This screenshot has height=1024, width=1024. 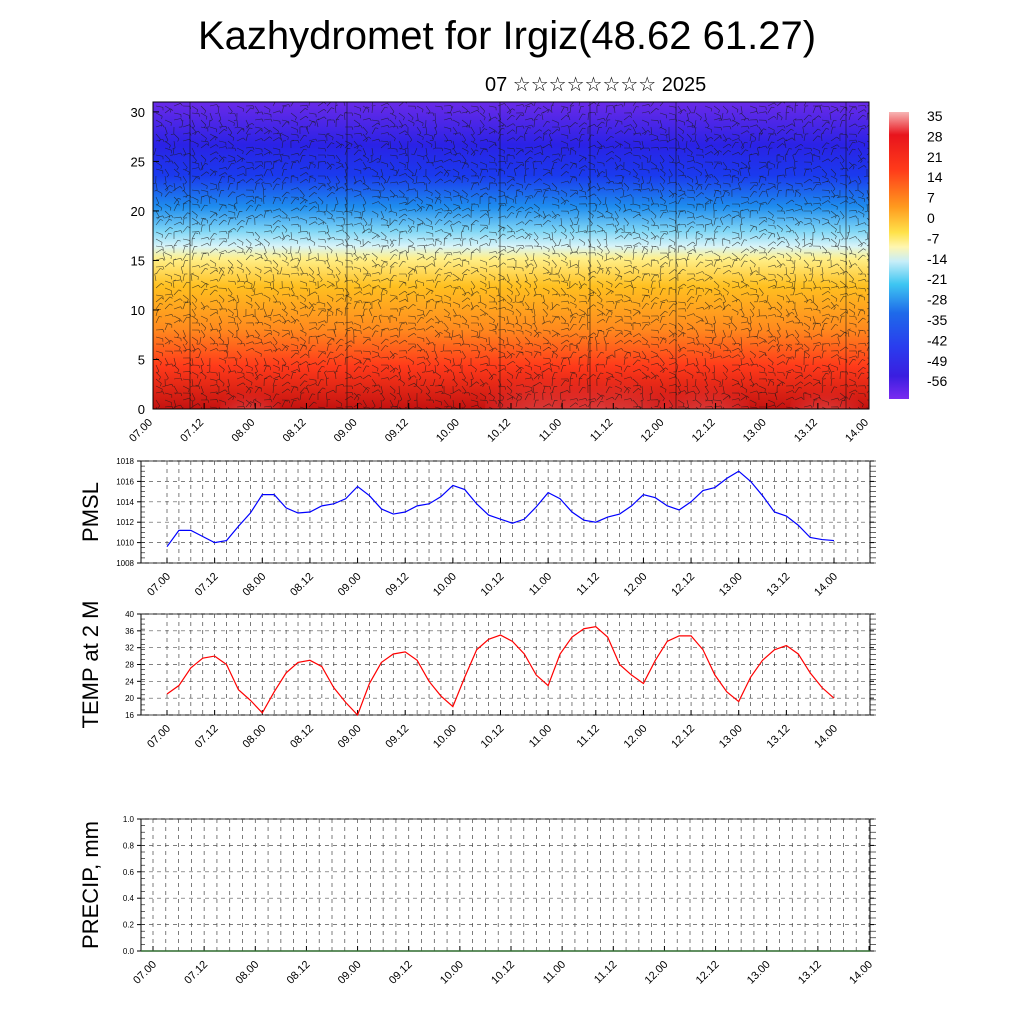 What do you see at coordinates (935, 136) in the screenshot?
I see `colorbar-label: 28` at bounding box center [935, 136].